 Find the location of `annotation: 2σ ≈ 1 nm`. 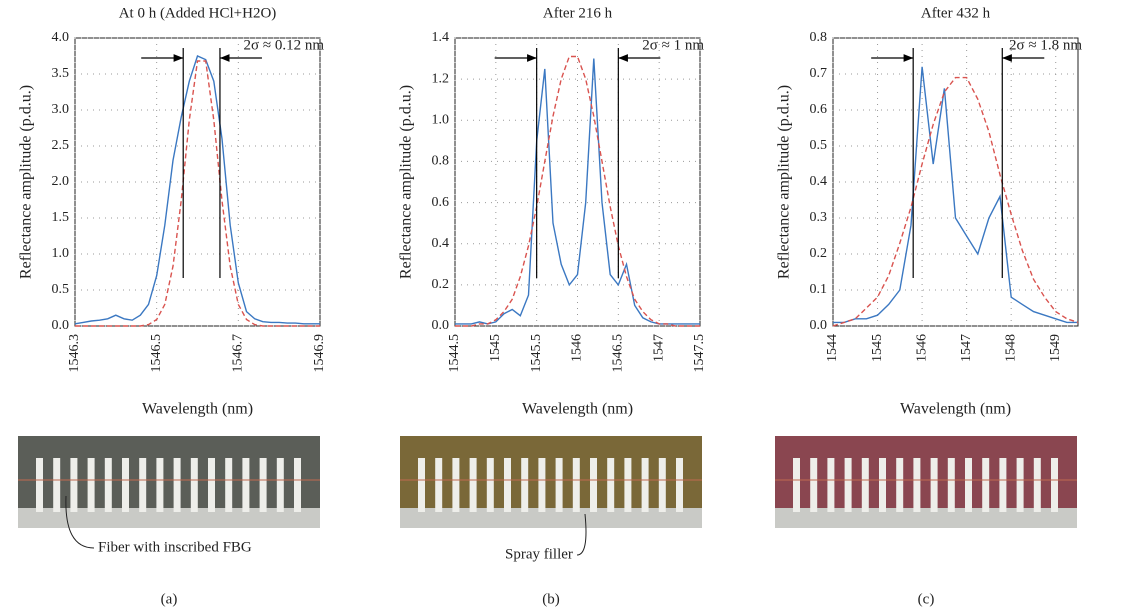

annotation: 2σ ≈ 1 nm is located at coordinates (673, 45).